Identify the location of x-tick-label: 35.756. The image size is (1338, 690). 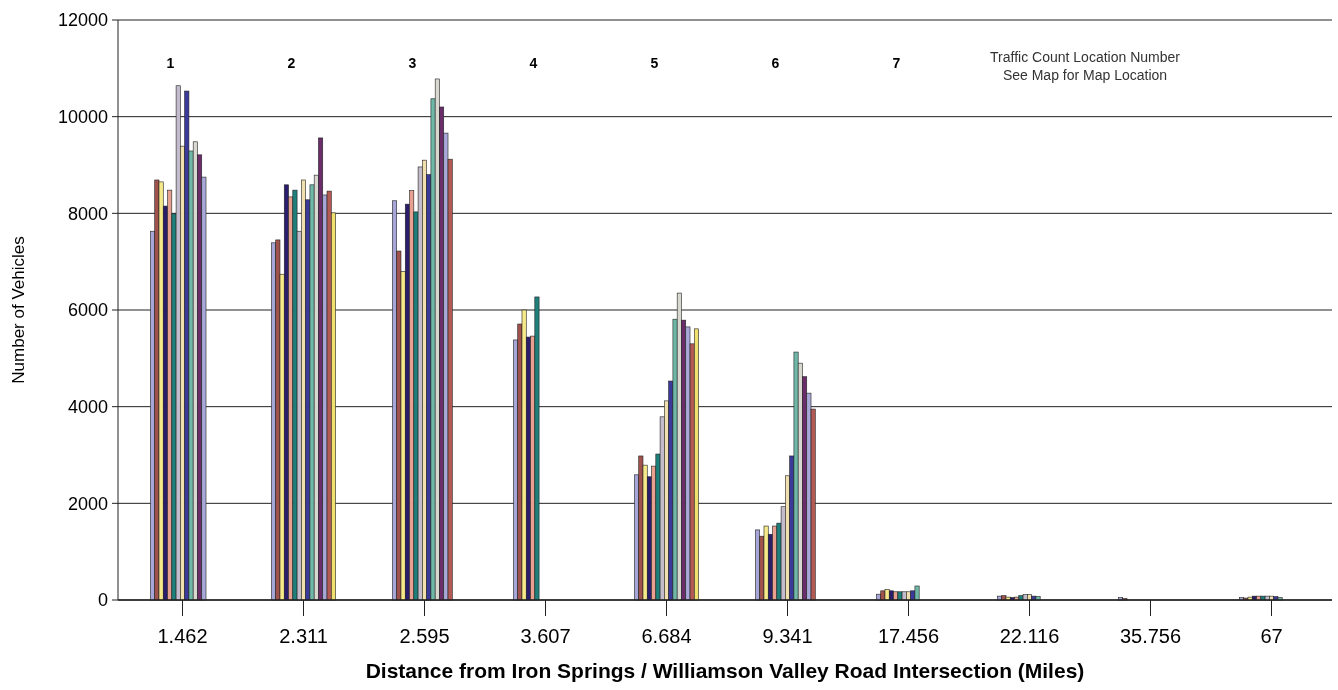
(1150, 636).